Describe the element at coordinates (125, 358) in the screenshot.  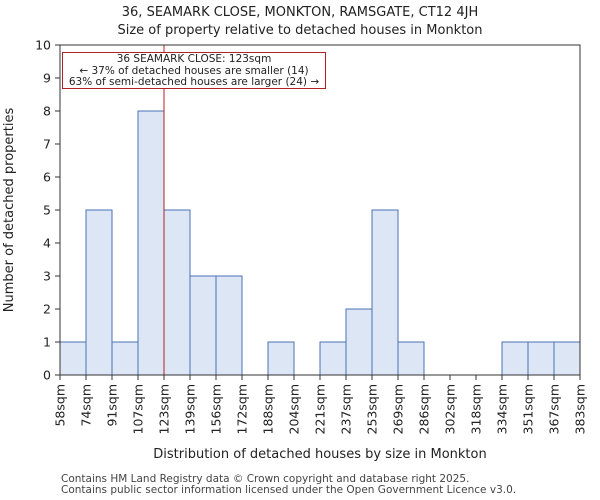
I see `bar-91sqm` at that location.